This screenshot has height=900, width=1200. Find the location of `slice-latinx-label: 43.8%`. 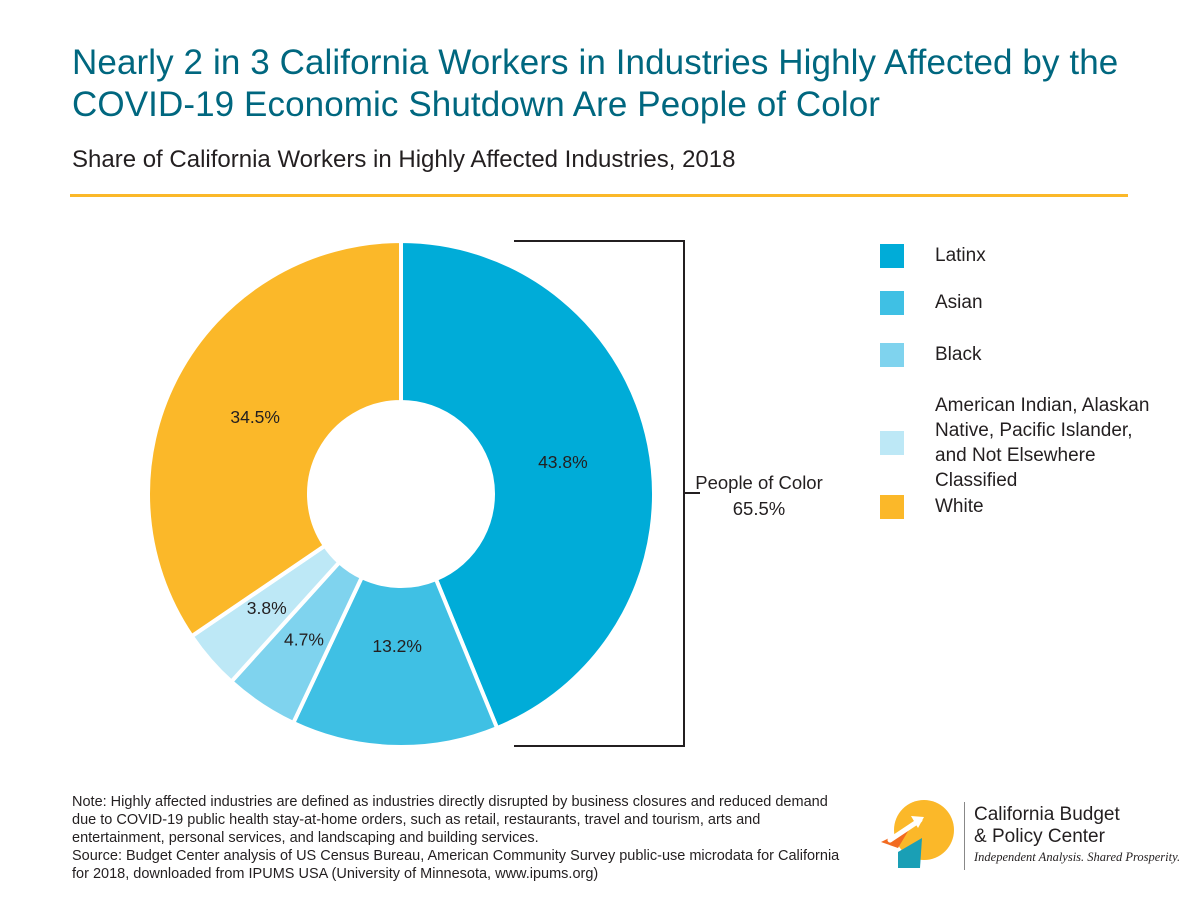

slice-latinx-label: 43.8% is located at coordinates (563, 462).